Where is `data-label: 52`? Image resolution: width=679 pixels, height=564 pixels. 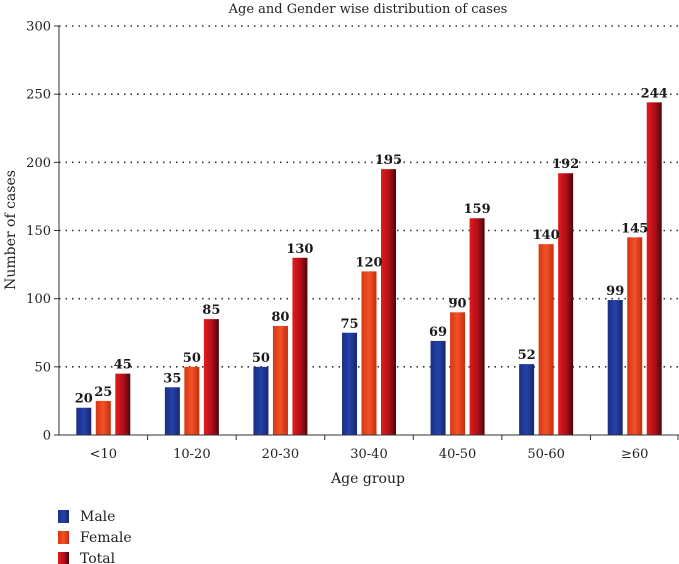
data-label: 52 is located at coordinates (527, 355).